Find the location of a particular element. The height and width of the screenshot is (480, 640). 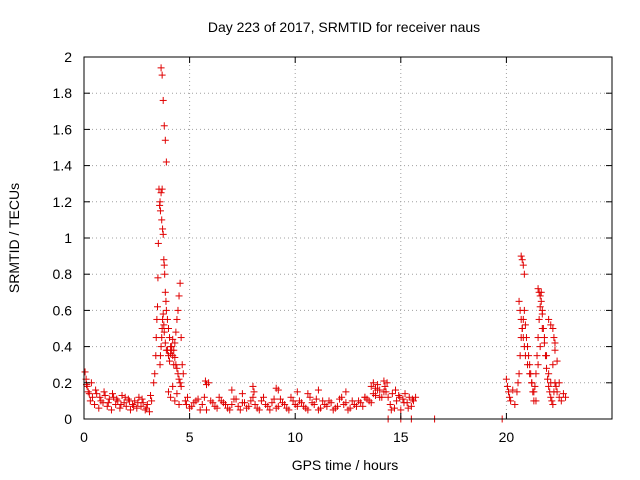

y-tick-label: 0.6 is located at coordinates (63, 310).